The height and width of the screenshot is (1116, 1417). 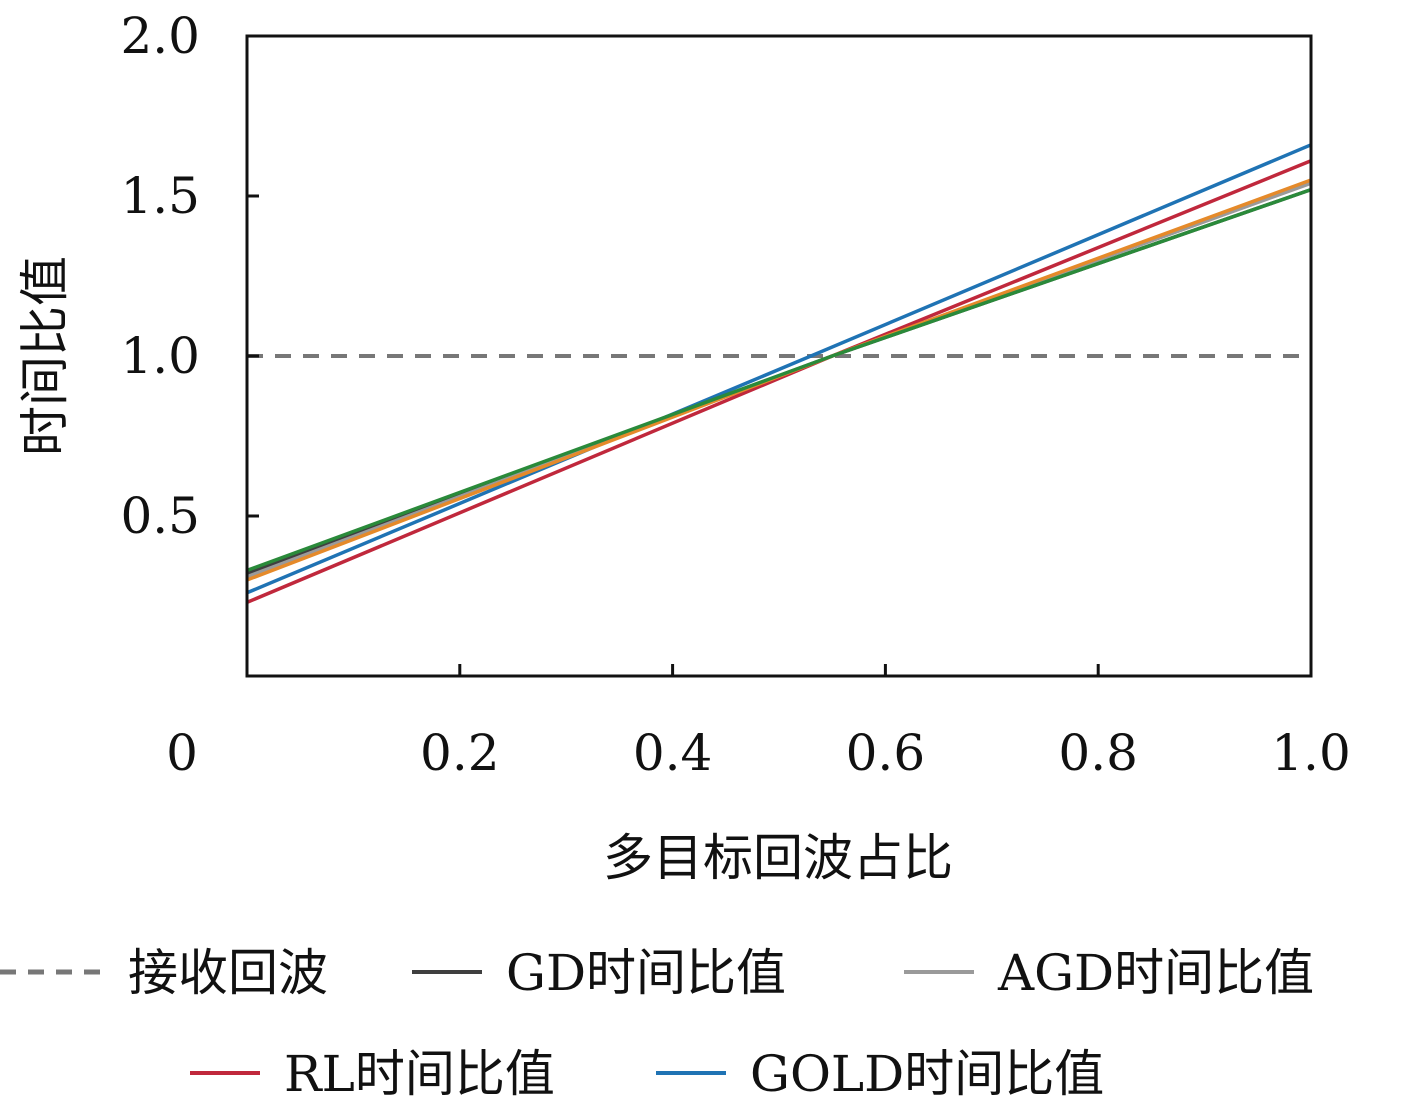 What do you see at coordinates (45, 356) in the screenshot?
I see `y-axis-label: 时间比值` at bounding box center [45, 356].